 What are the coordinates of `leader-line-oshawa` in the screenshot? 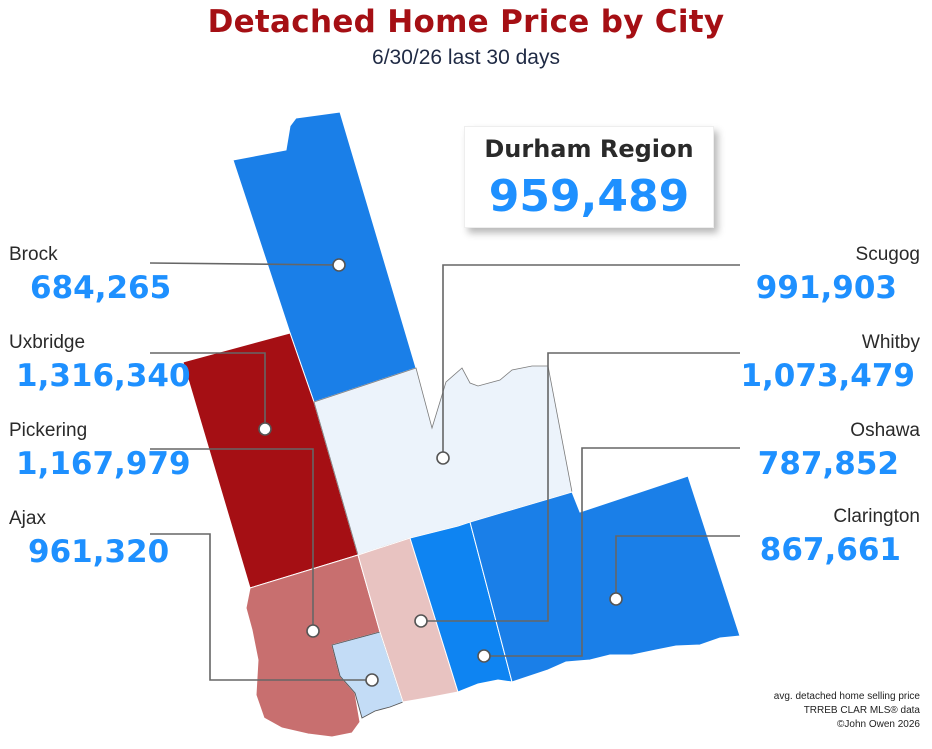 It's located at (612, 552).